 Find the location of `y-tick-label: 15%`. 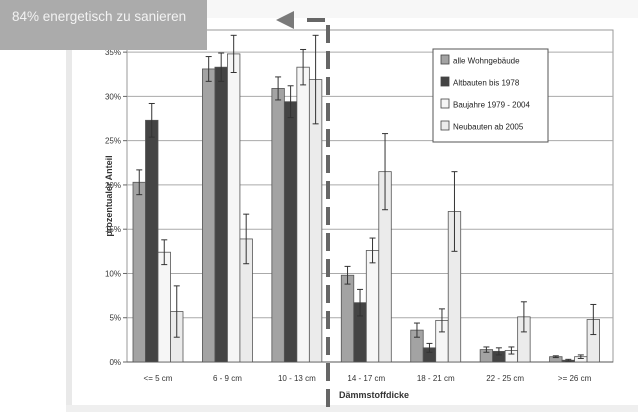

y-tick-label: 15% is located at coordinates (113, 229).